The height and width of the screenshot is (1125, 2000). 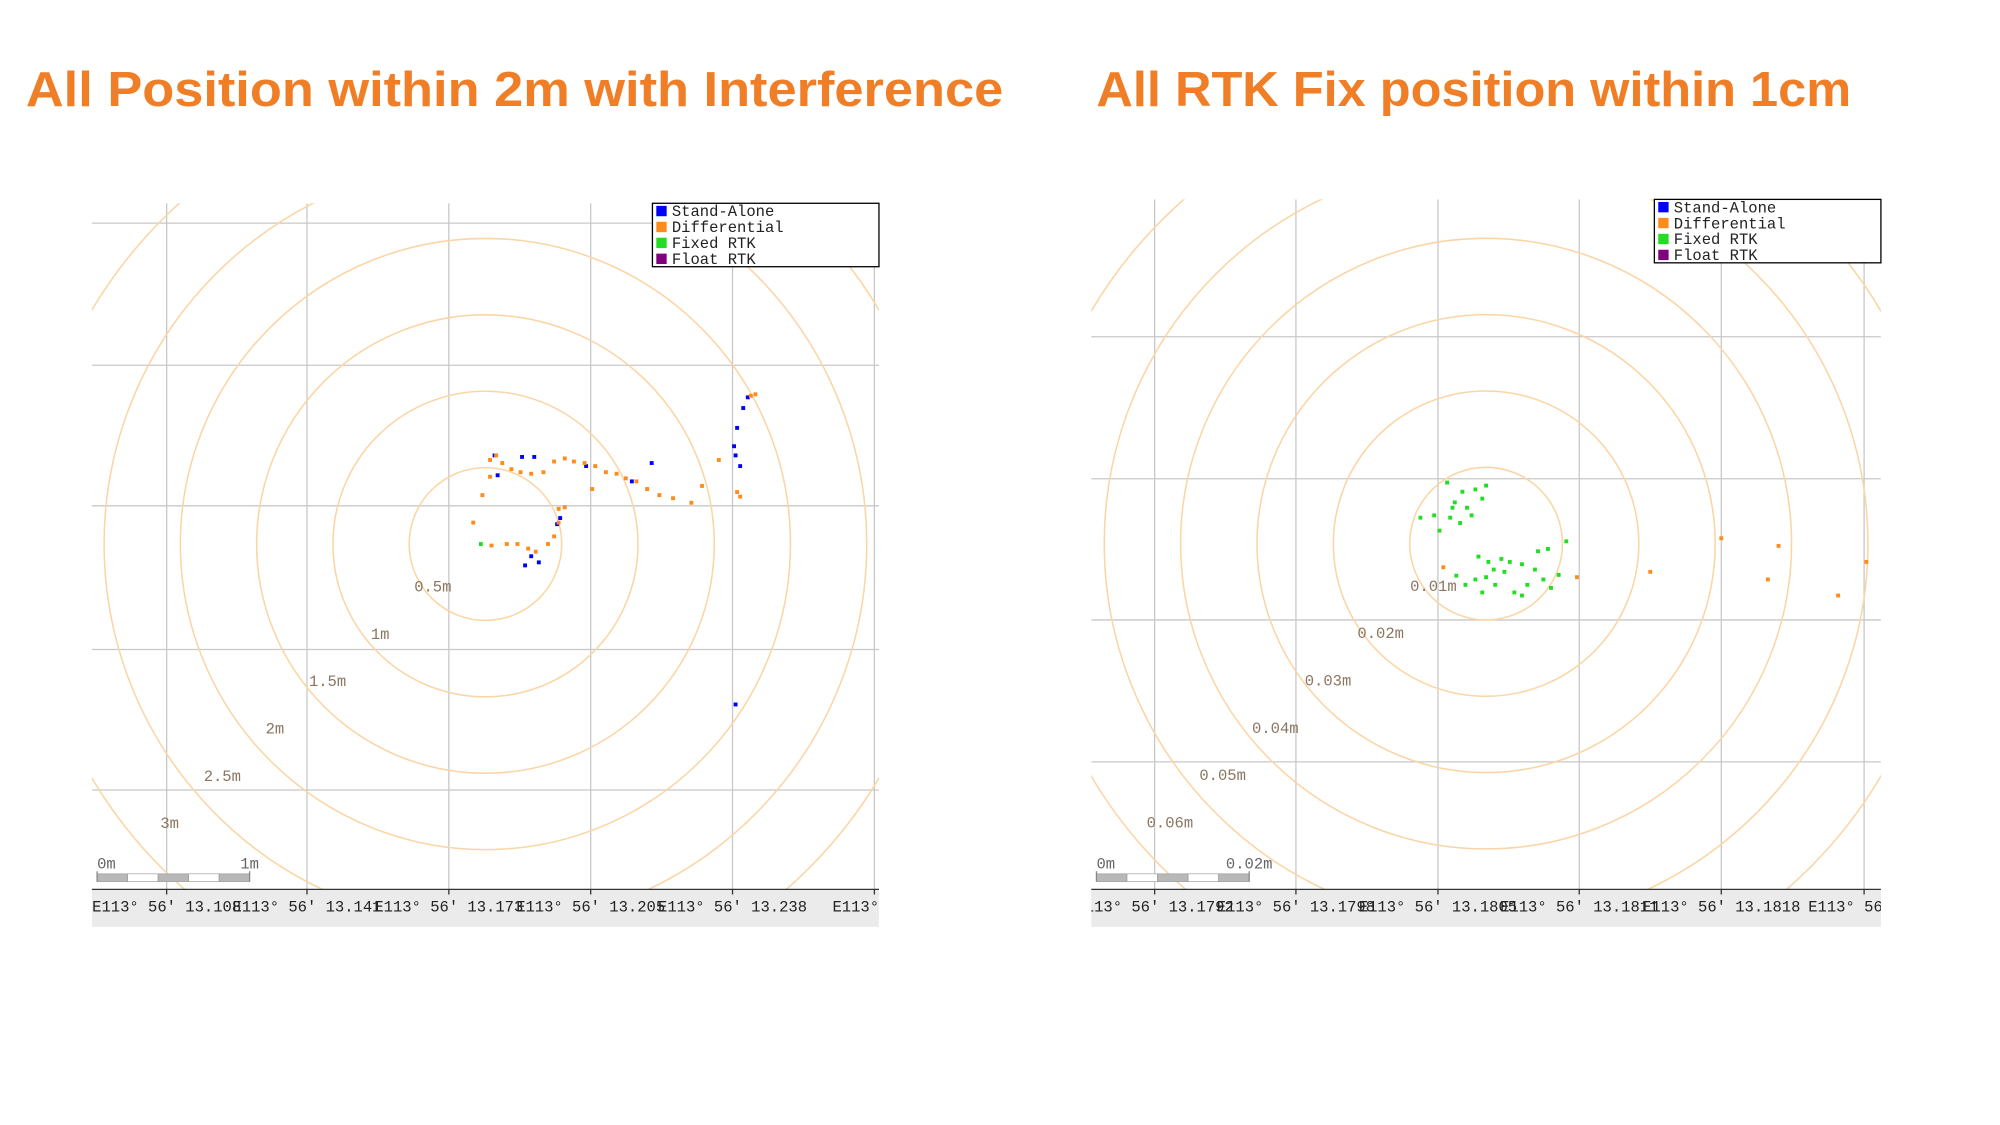 What do you see at coordinates (714, 260) in the screenshot?
I see `legend-label: Float RTK` at bounding box center [714, 260].